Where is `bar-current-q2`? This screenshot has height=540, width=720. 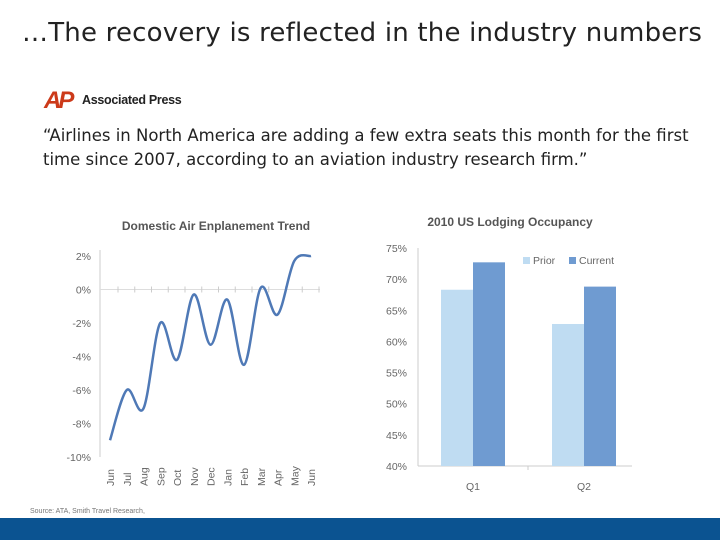
bar-current-q2 is located at coordinates (600, 376).